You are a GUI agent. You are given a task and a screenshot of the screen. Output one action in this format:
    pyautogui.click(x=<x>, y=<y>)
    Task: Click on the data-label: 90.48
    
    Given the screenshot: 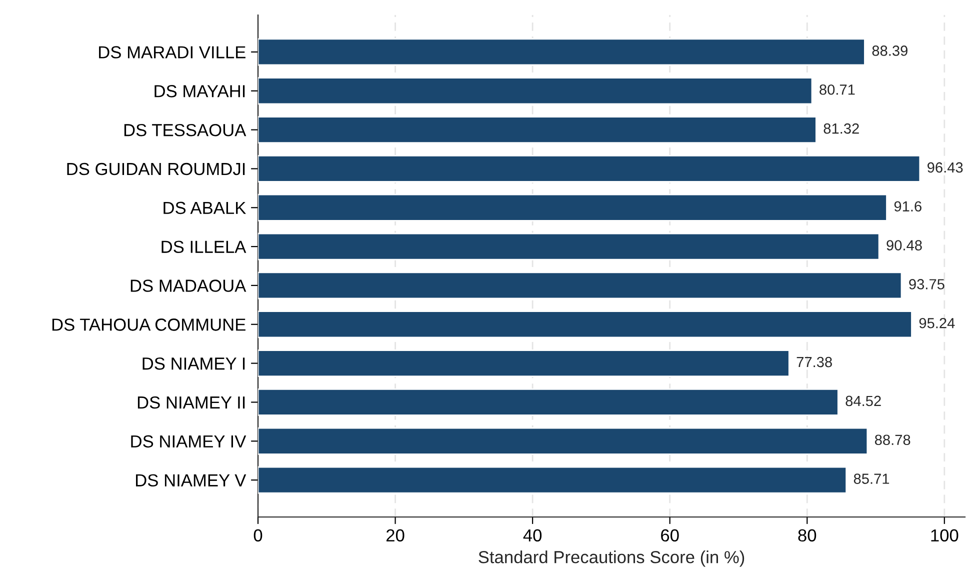 What is the action you would take?
    pyautogui.click(x=904, y=245)
    